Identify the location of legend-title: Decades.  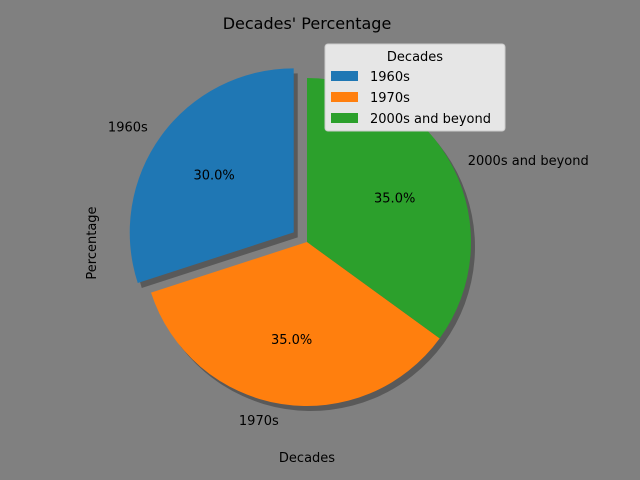
(415, 57).